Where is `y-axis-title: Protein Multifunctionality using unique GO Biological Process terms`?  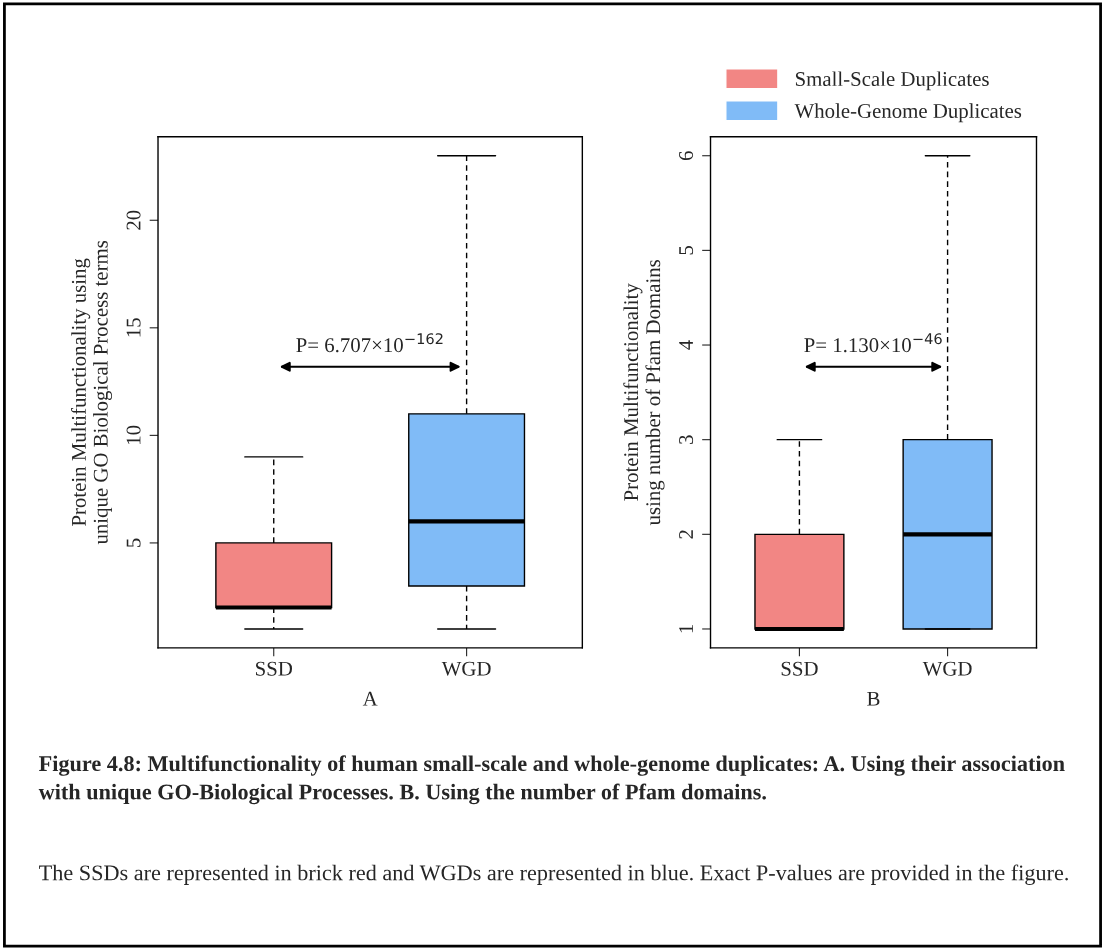
y-axis-title: Protein Multifunctionality using unique GO Biological Process terms is located at coordinates (92, 392).